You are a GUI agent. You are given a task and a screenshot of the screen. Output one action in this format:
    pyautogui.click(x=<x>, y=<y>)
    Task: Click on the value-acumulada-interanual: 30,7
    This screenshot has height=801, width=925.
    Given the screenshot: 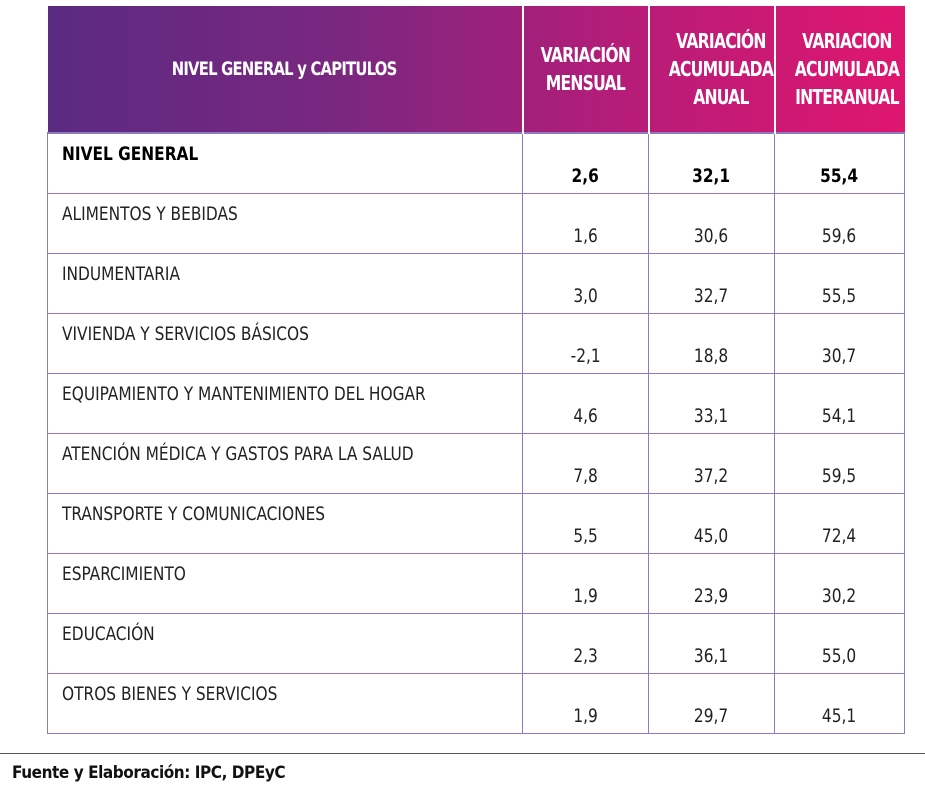 What is the action you would take?
    pyautogui.click(x=839, y=355)
    